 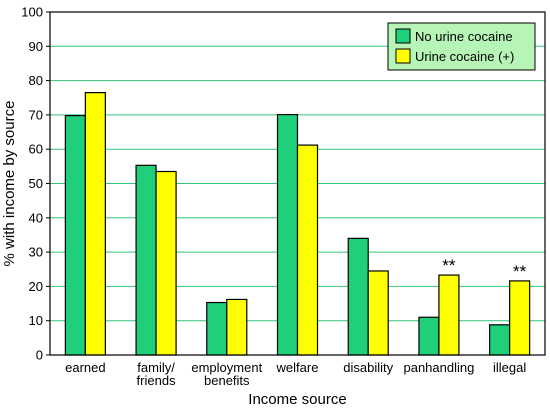 What do you see at coordinates (464, 56) in the screenshot?
I see `legend-label: Urine cocaine (+)` at bounding box center [464, 56].